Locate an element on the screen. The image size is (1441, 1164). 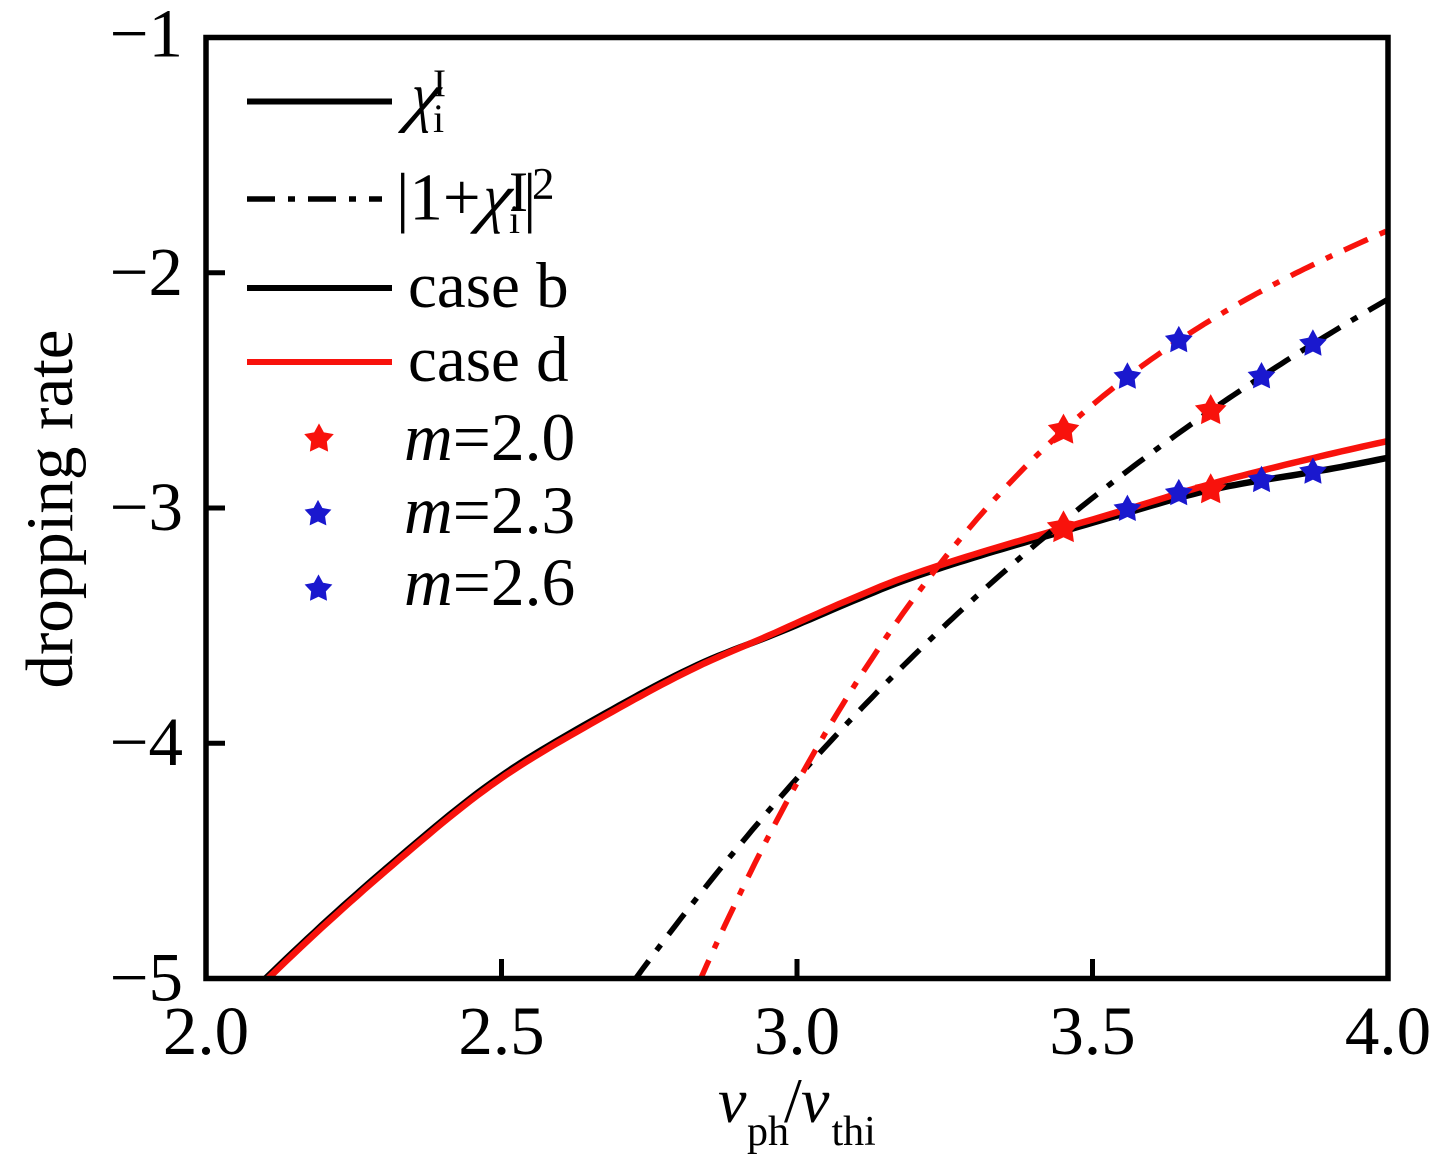
svg-text: −5 is located at coordinates (146, 978).